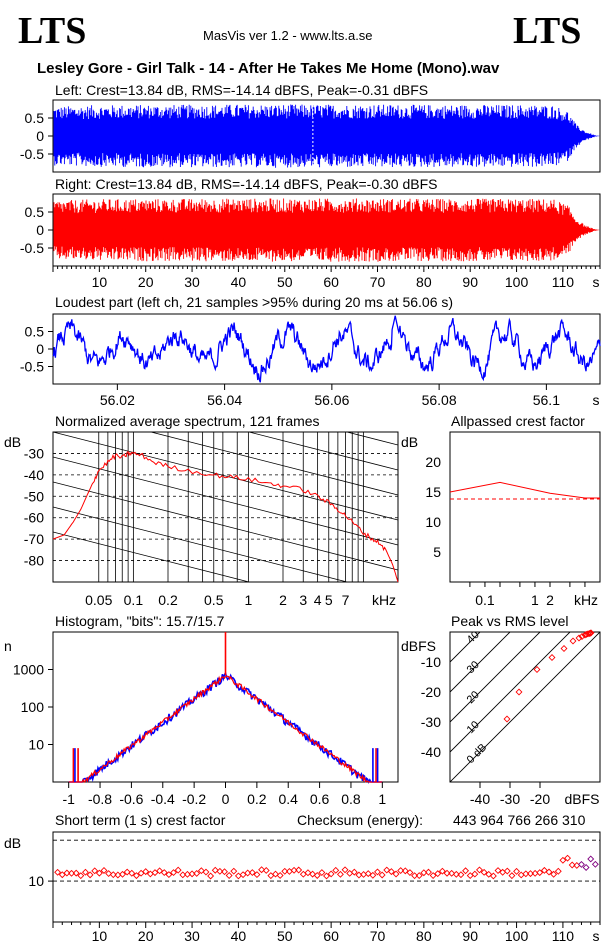  I want to click on xtick-label: 0.1, so click(134, 600).